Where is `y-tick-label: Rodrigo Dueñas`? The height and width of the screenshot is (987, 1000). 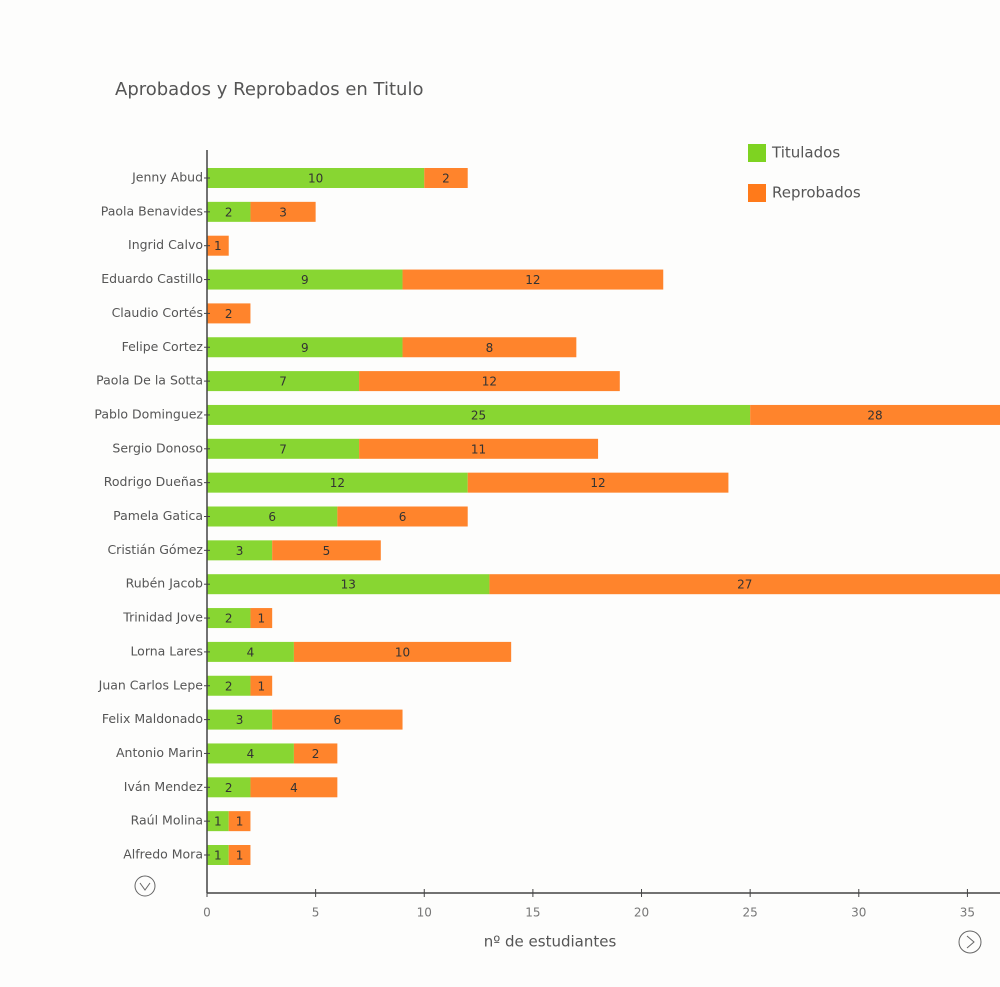
y-tick-label: Rodrigo Dueñas is located at coordinates (153, 481).